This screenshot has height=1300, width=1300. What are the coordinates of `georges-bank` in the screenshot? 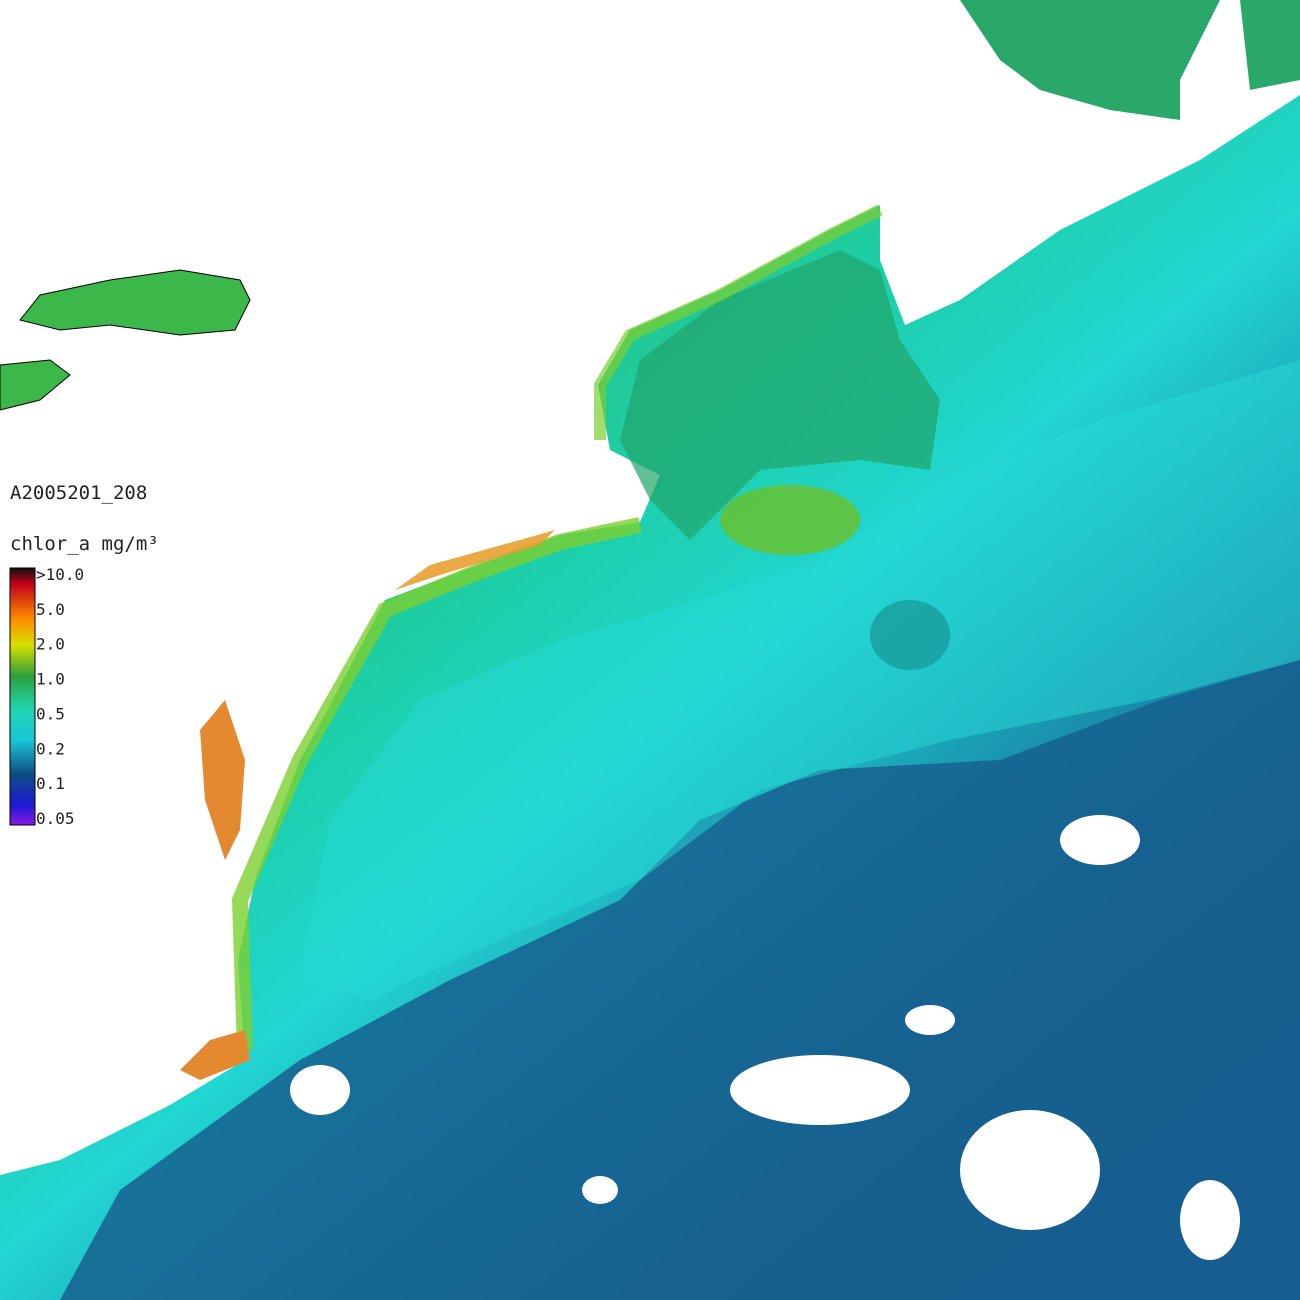 It's located at (790, 520).